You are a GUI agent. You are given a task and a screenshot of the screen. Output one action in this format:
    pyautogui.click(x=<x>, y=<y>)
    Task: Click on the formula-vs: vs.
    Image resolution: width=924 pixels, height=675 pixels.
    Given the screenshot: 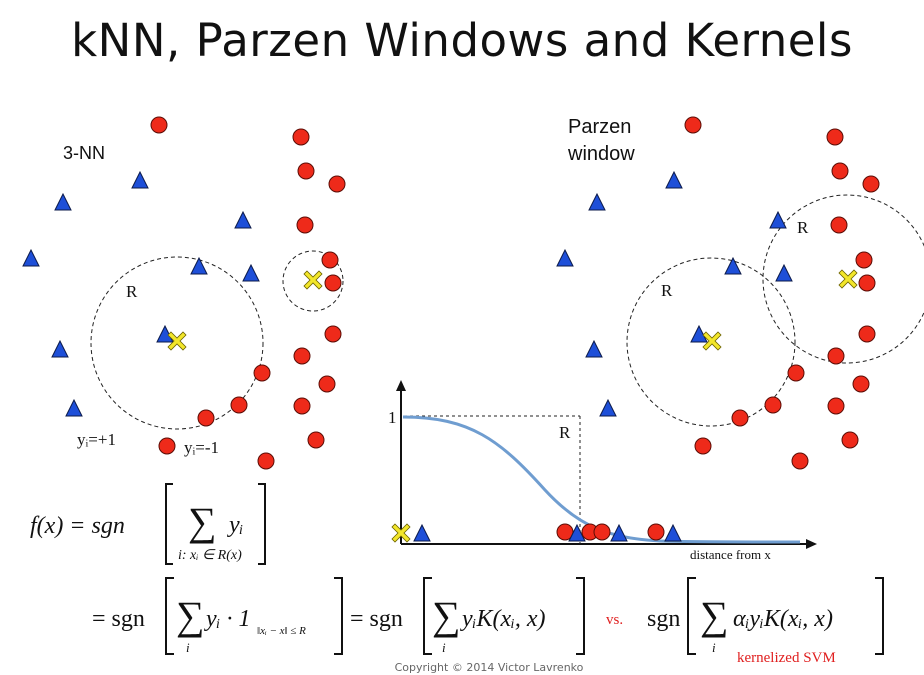 What is the action you would take?
    pyautogui.click(x=614, y=620)
    